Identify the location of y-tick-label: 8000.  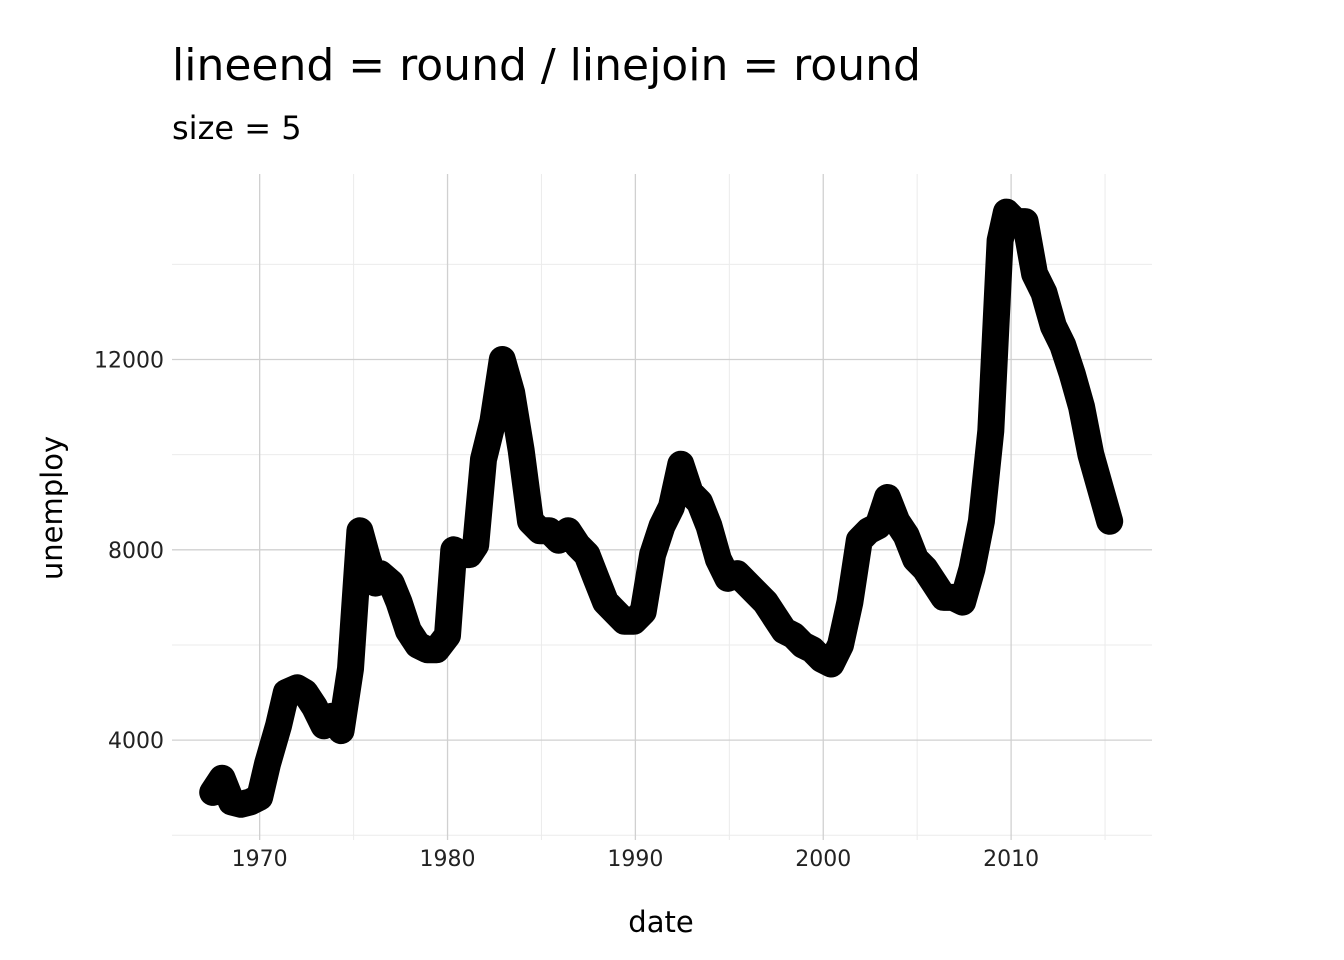
(136, 551).